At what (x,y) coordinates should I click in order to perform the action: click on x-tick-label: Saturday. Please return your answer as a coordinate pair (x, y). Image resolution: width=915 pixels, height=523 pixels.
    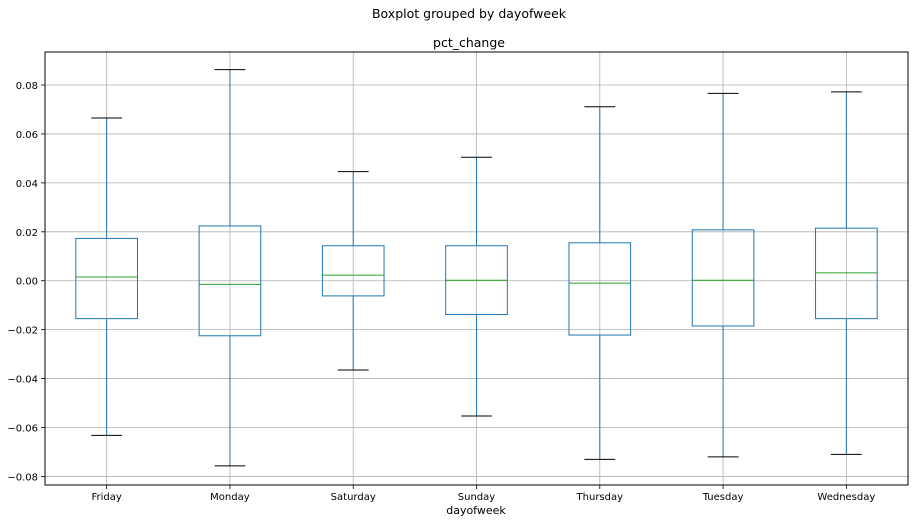
    Looking at the image, I should click on (353, 497).